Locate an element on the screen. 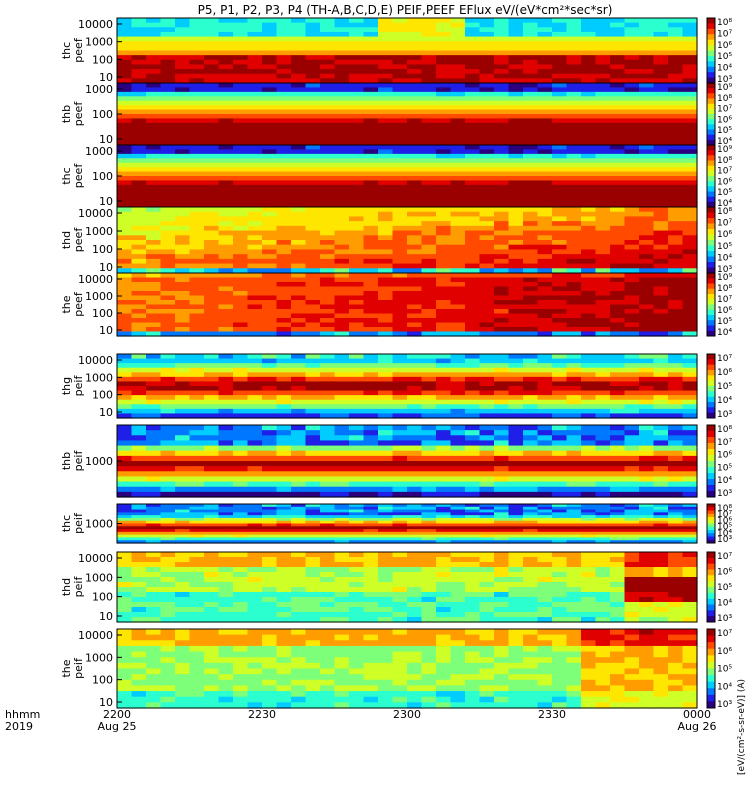  colorbar-tick-label: 10⁸ is located at coordinates (724, 99).